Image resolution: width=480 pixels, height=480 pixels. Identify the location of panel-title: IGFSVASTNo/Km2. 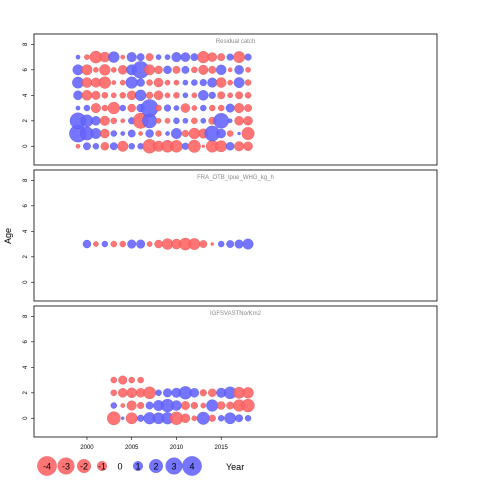
(236, 314).